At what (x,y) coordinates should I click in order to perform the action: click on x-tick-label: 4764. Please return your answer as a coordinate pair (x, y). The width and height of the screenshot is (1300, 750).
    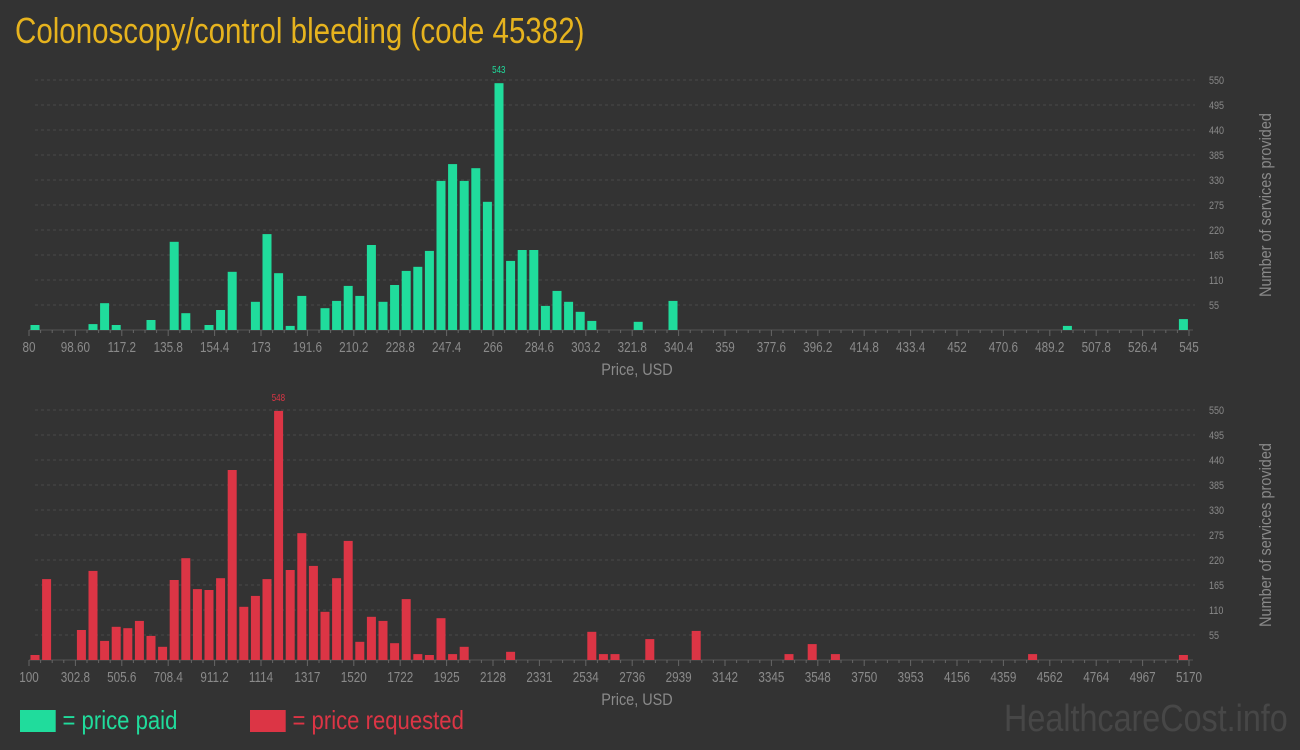
    Looking at the image, I should click on (1096, 677).